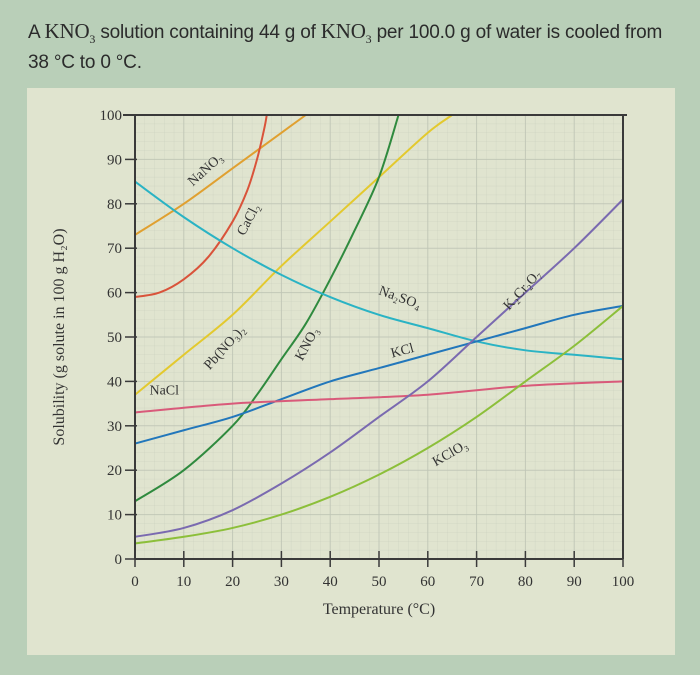 This screenshot has height=675, width=700. What do you see at coordinates (623, 582) in the screenshot?
I see `x-tick-label: 100` at bounding box center [623, 582].